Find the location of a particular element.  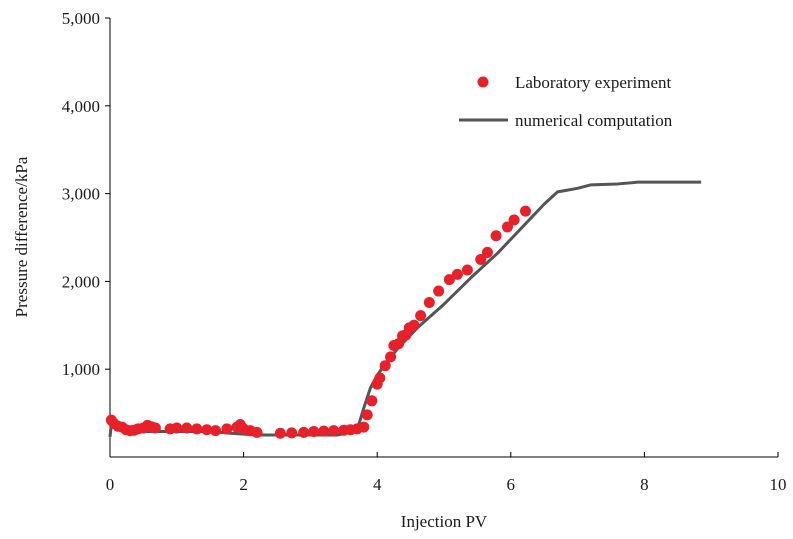

y-axis-title: Pressure difference/kPa is located at coordinates (21, 236).